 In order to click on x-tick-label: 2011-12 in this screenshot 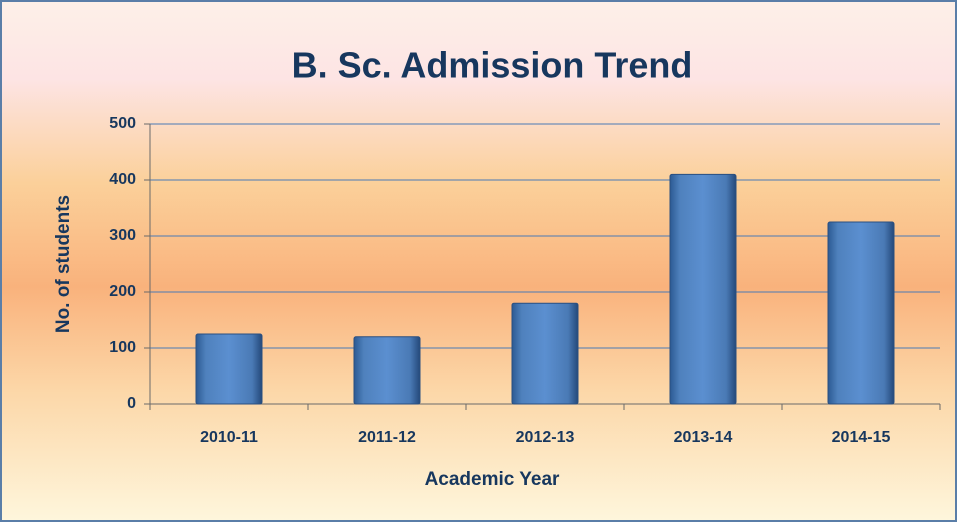, I will do `click(387, 437)`.